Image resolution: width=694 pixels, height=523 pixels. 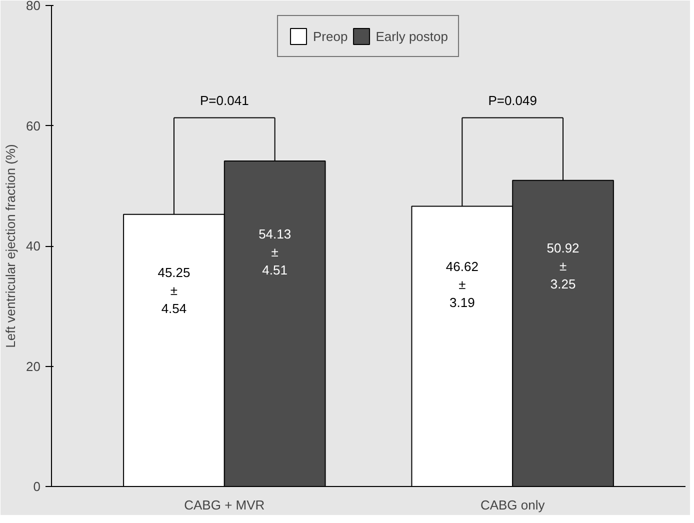 I want to click on legend-label: Preop, so click(x=330, y=36).